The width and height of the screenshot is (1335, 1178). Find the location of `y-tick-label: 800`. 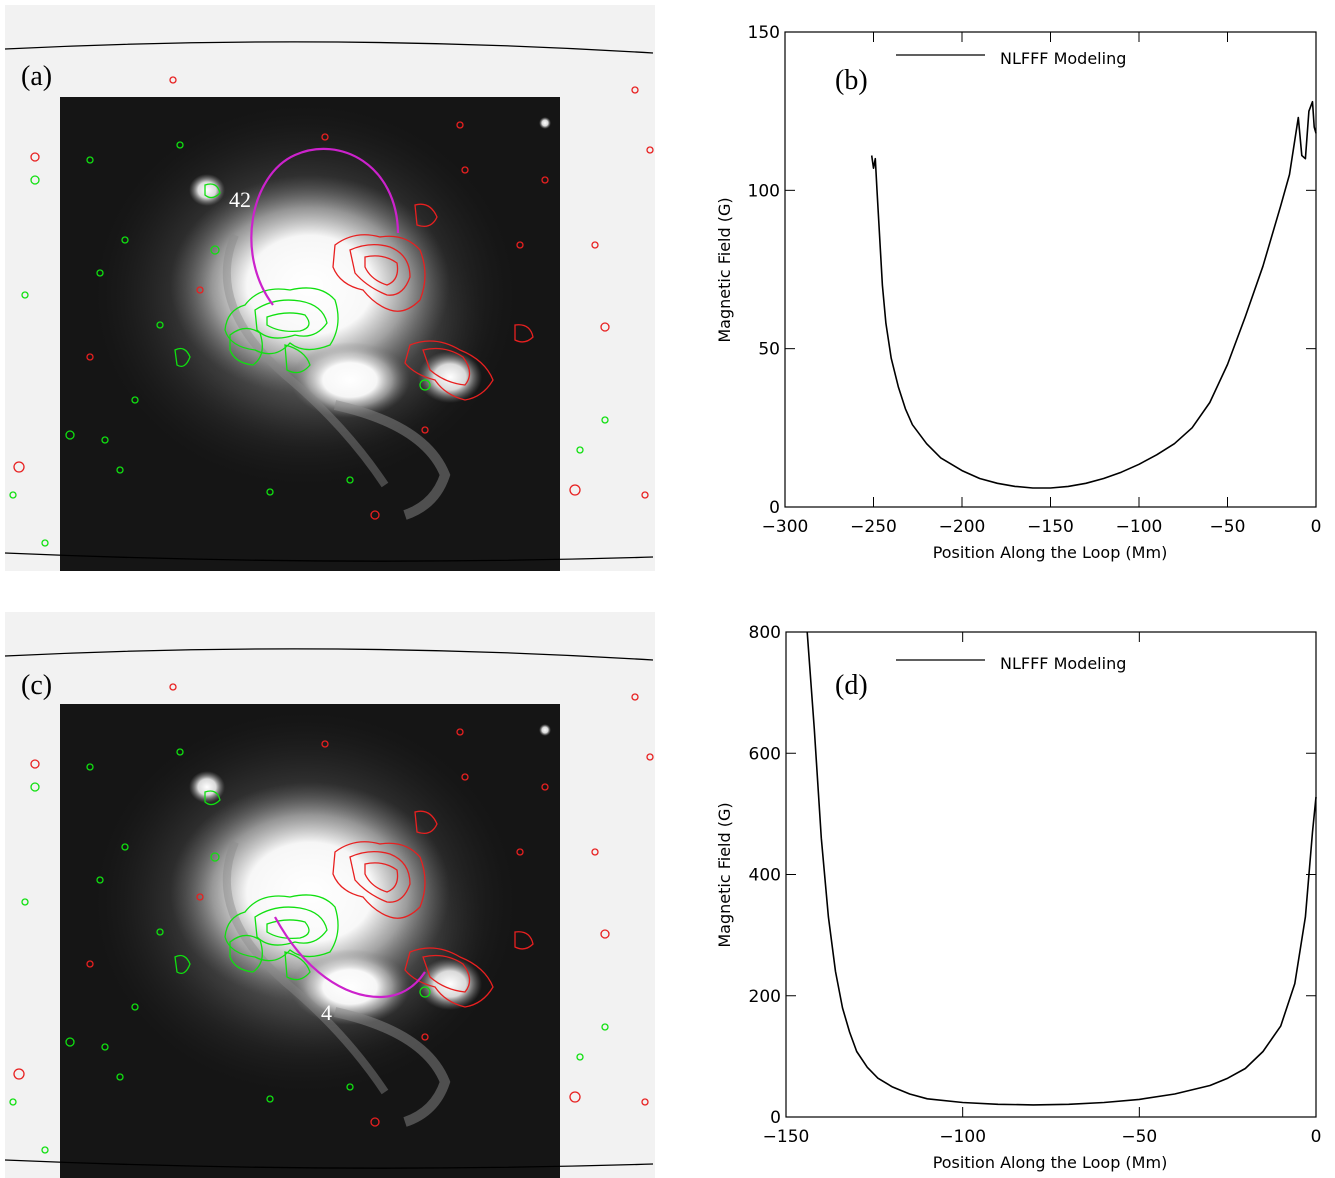

y-tick-label: 800 is located at coordinates (765, 633).